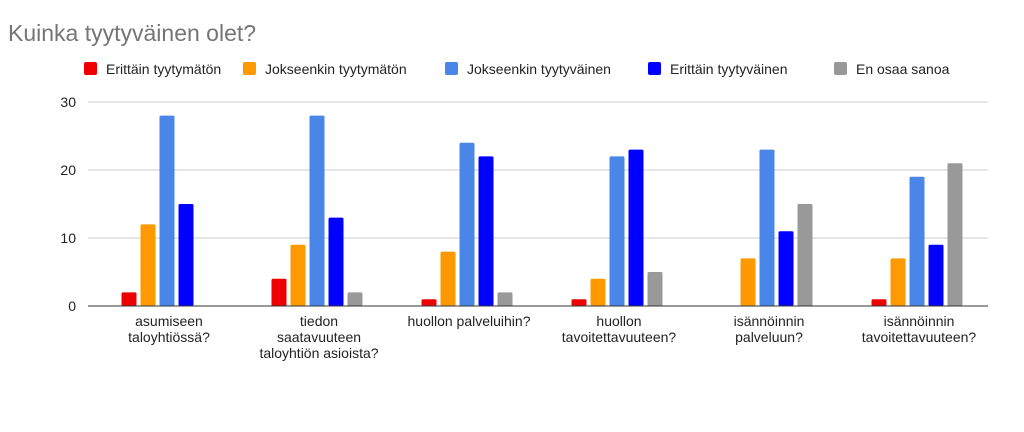 The width and height of the screenshot is (1024, 432). Describe the element at coordinates (919, 329) in the screenshot. I see `x-category-label: isännöinnin tavoitettavuuteen?` at that location.